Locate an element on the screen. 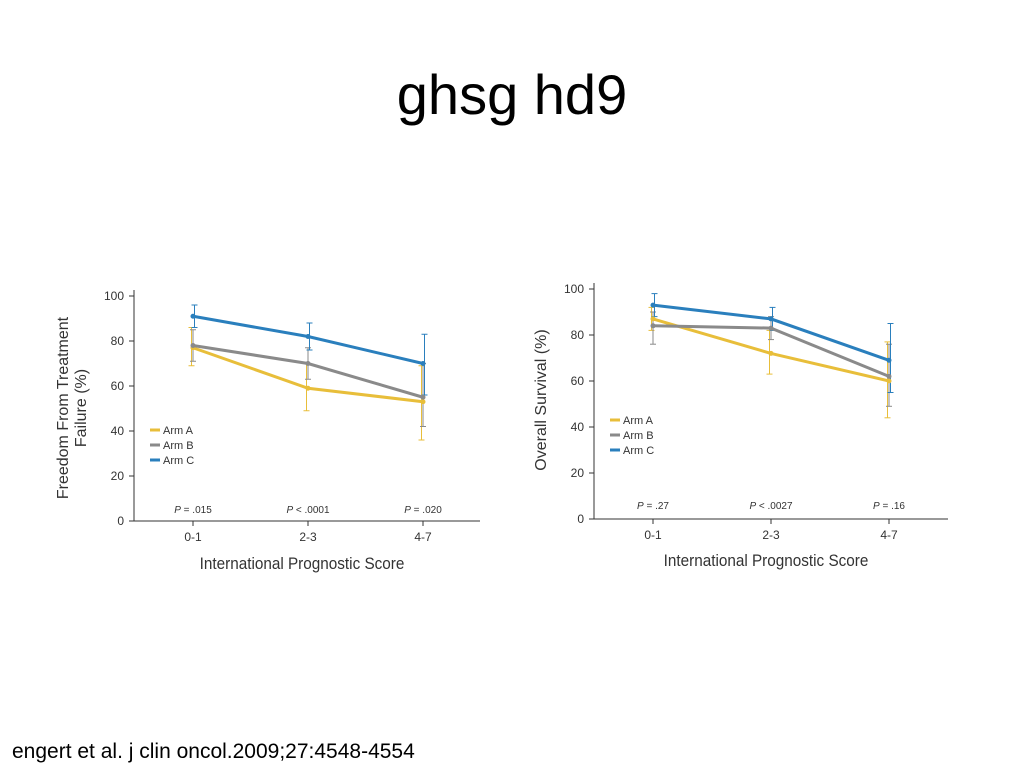  y-axis-label: Failure (%) is located at coordinates (81, 408).